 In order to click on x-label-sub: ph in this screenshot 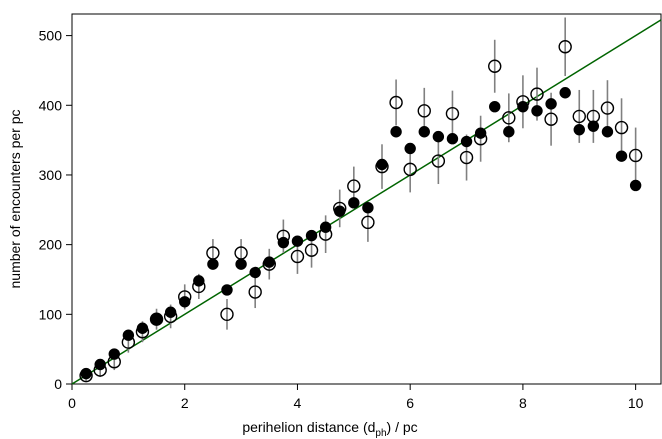, I will do `click(380, 433)`.